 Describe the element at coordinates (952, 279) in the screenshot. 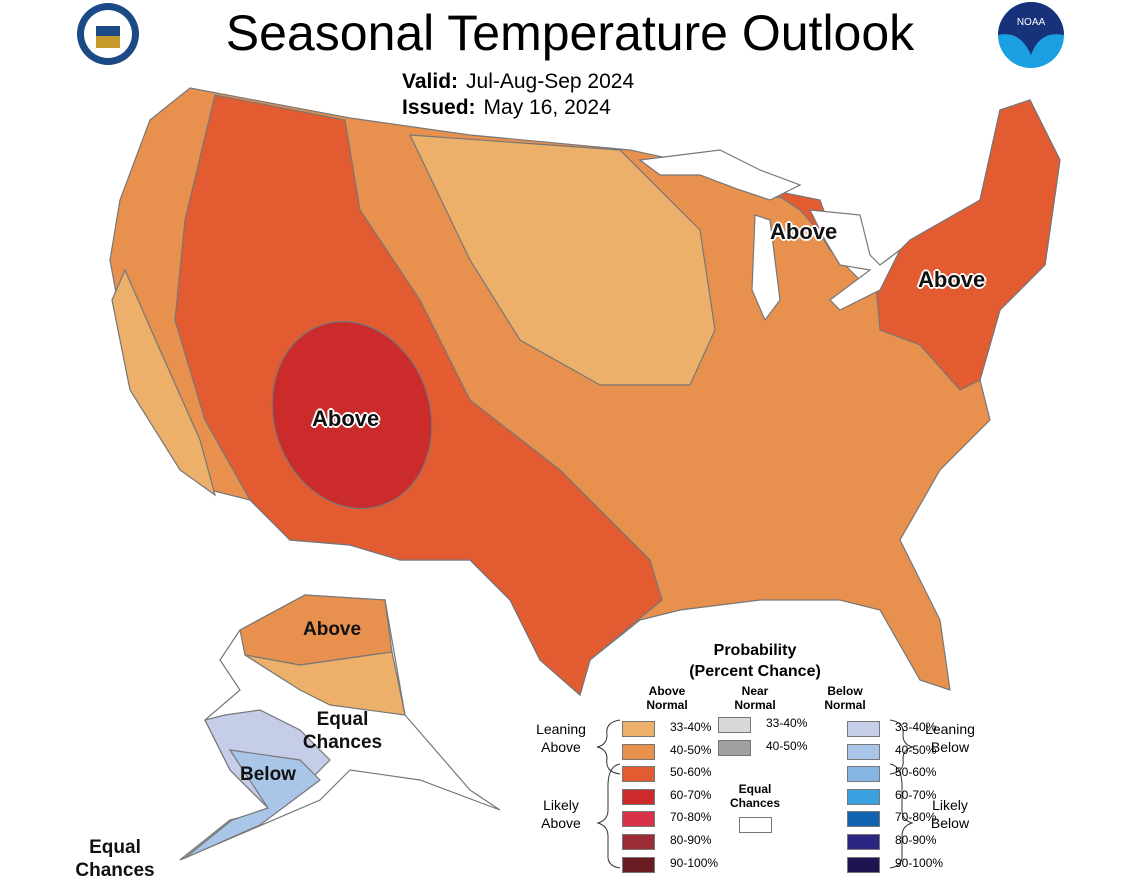

I see `label-northeast: Above` at that location.